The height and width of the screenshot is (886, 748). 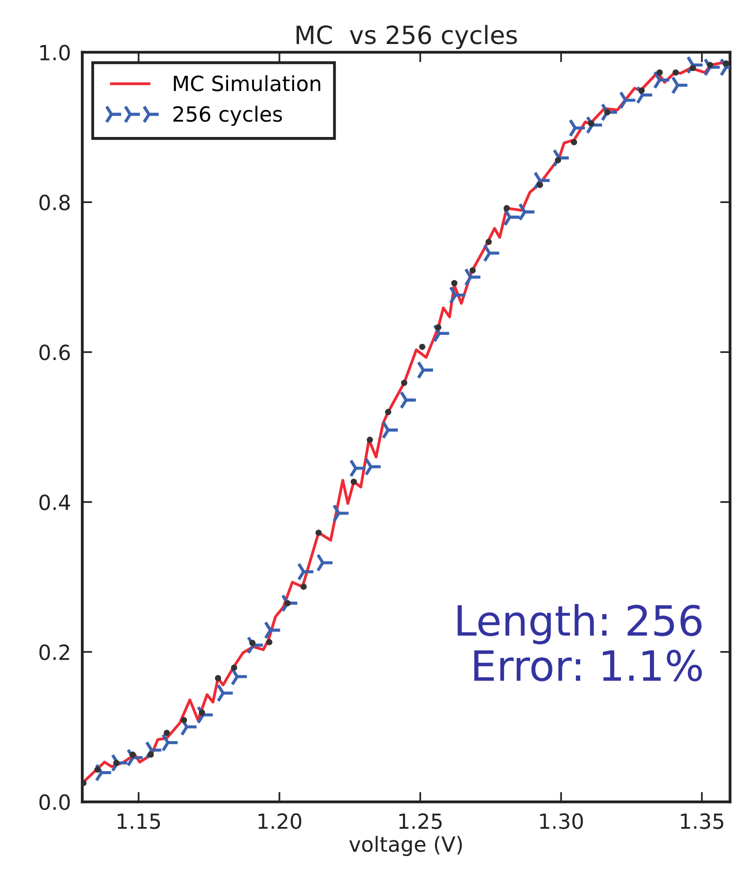 I want to click on x-tick-label: 1.35, so click(x=702, y=821).